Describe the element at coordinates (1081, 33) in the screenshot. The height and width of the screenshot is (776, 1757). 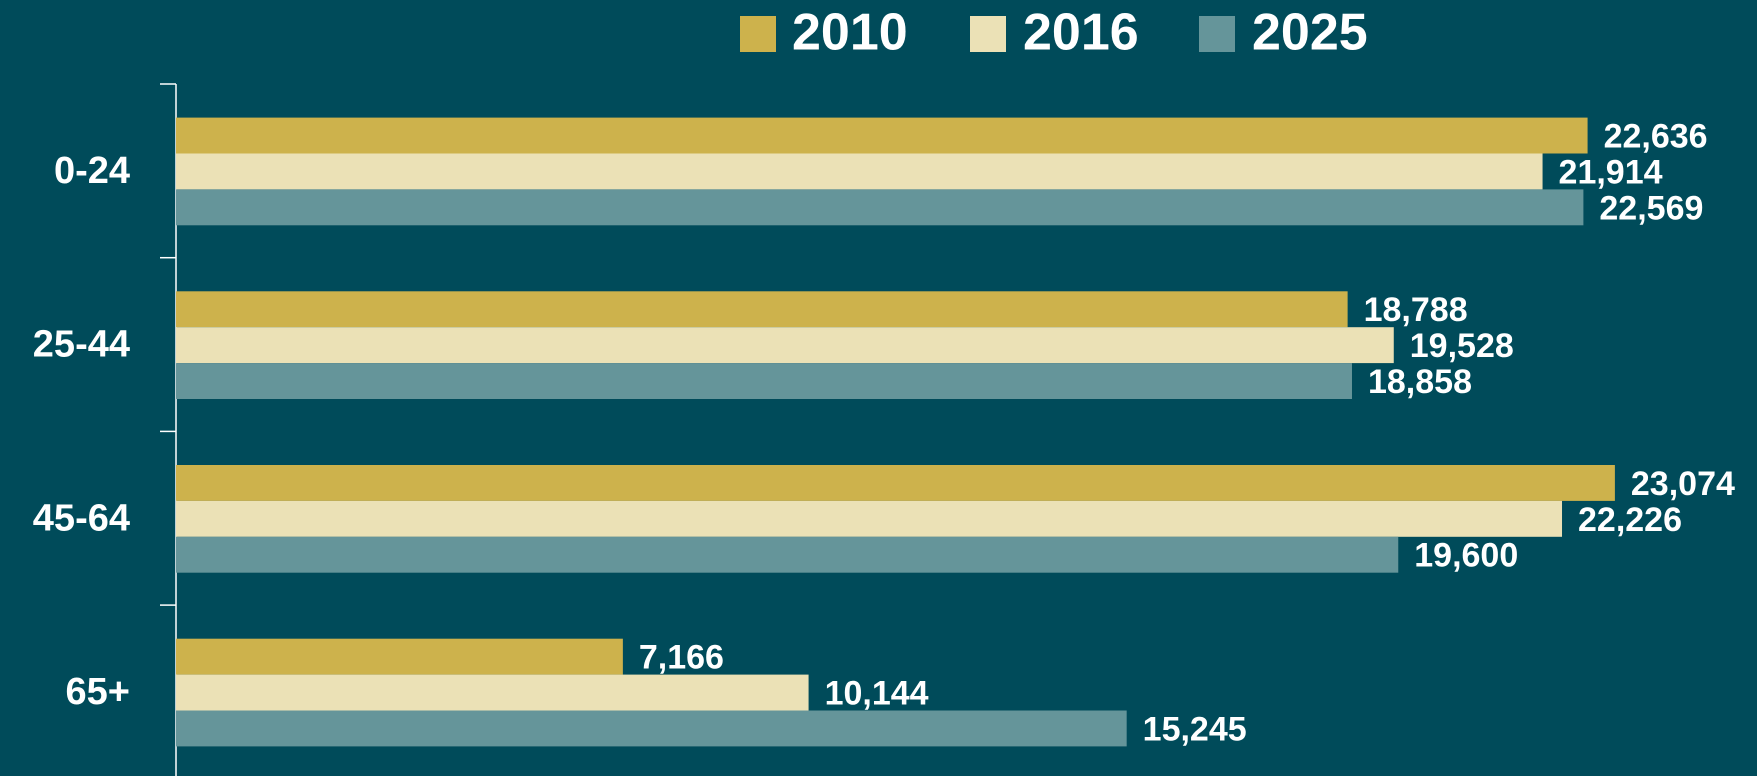
I see `legend-label: 2016` at that location.